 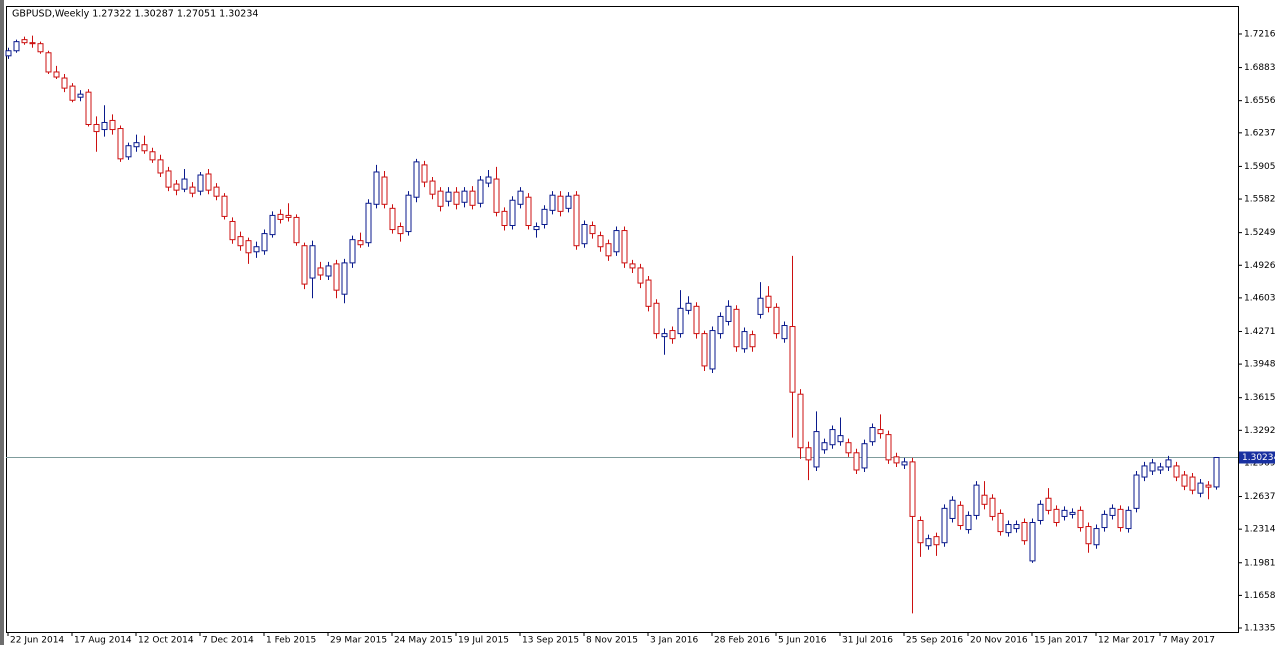 I want to click on x-tick-label: 7 Dec 2014, so click(x=228, y=640).